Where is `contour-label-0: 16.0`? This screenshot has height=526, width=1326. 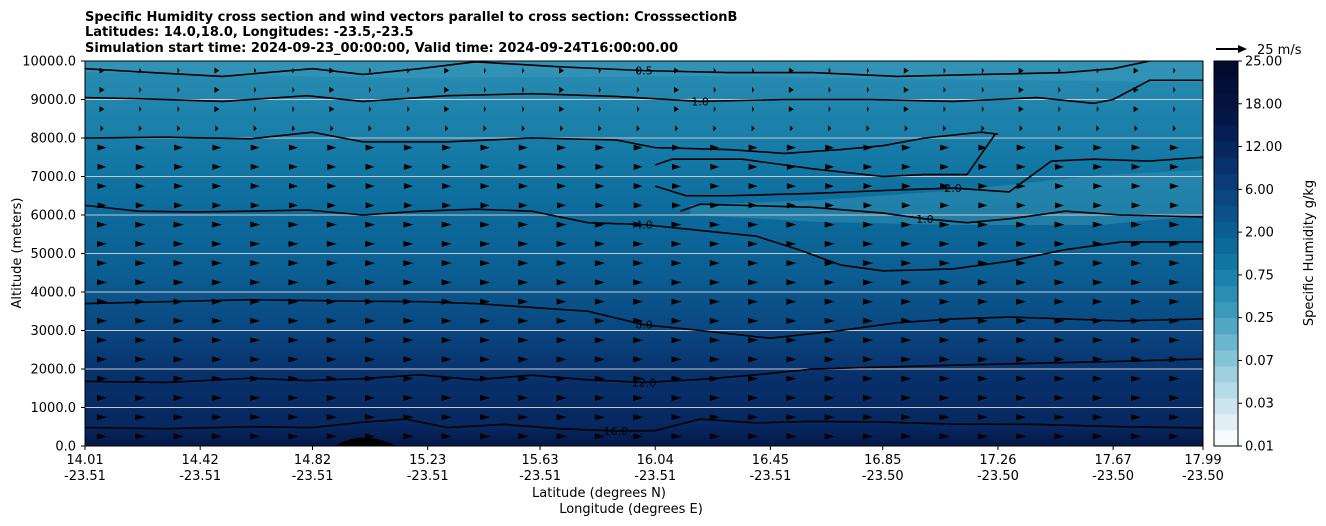 contour-label-0: 16.0 is located at coordinates (616, 431).